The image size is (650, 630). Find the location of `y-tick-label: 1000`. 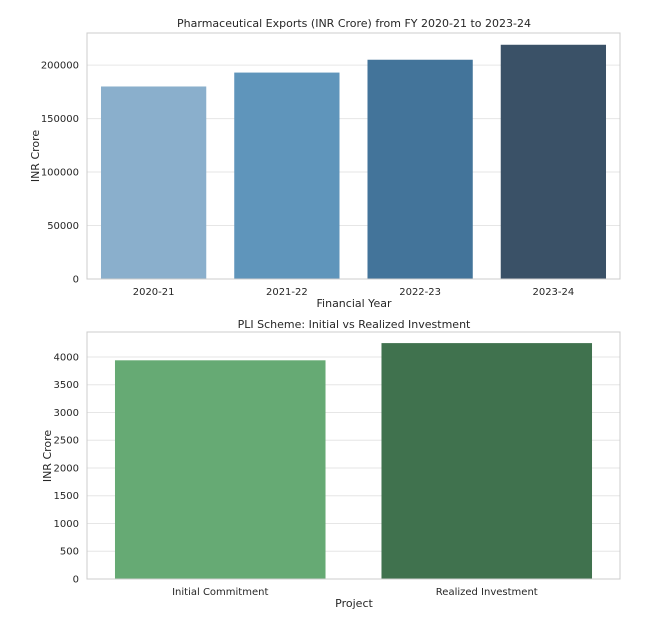

y-tick-label: 1000 is located at coordinates (66, 524).